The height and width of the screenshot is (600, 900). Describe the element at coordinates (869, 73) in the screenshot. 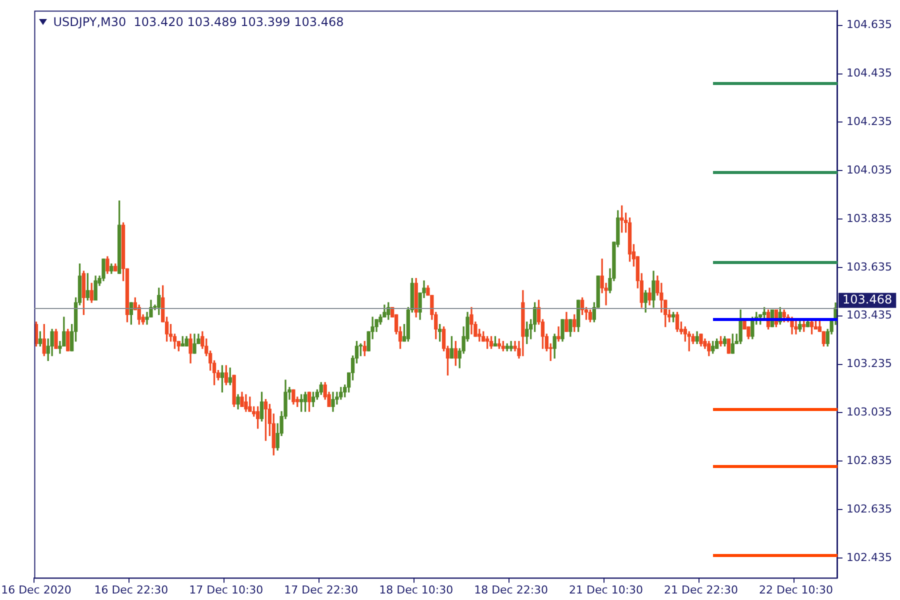

I see `y-tick-label: 104.435` at that location.